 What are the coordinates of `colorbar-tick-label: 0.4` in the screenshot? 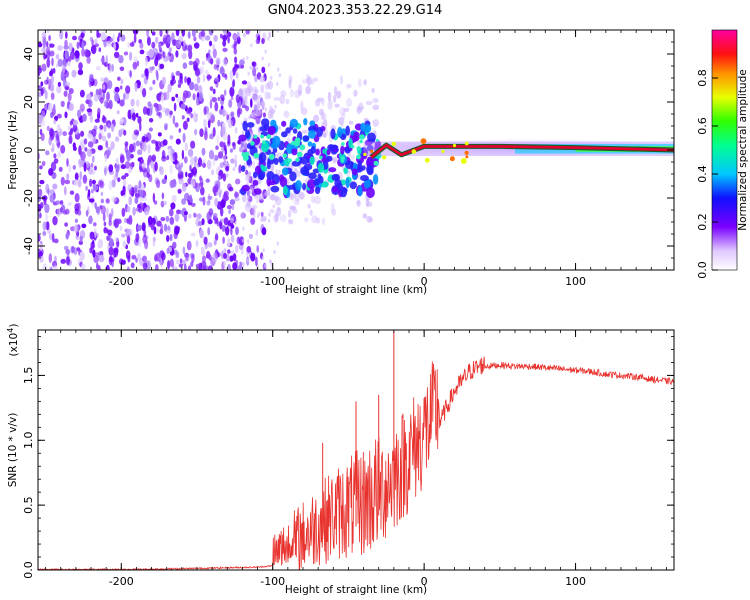 It's located at (702, 174).